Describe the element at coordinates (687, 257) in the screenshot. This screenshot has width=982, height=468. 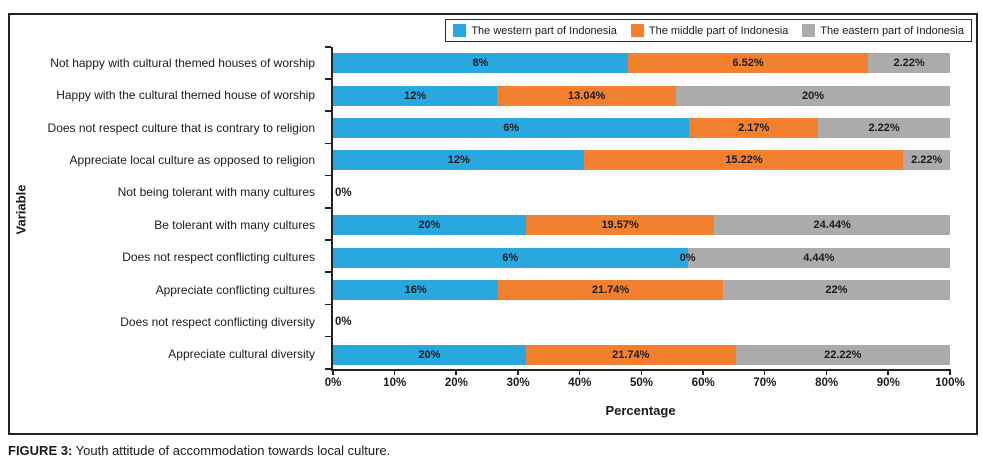
I see `bar-segment-label: 0%` at that location.